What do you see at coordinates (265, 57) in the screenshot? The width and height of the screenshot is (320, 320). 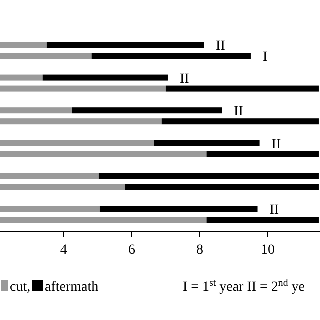 I see `data-label: I` at bounding box center [265, 57].